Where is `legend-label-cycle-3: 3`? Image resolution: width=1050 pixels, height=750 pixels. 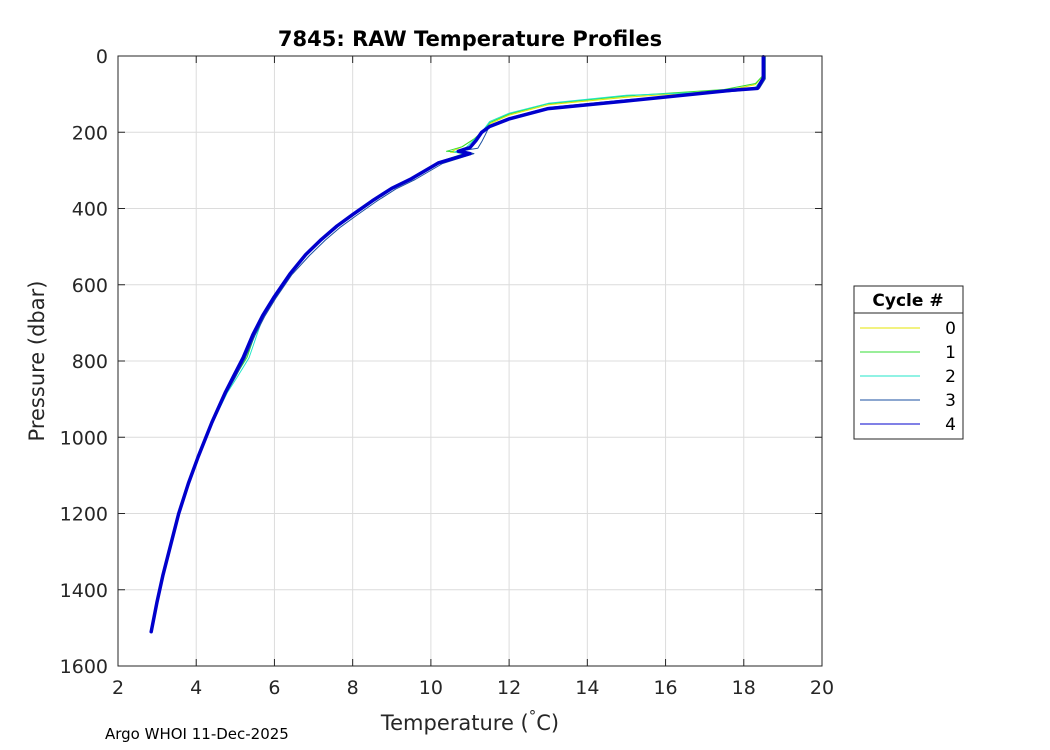 legend-label-cycle-3: 3 is located at coordinates (950, 401).